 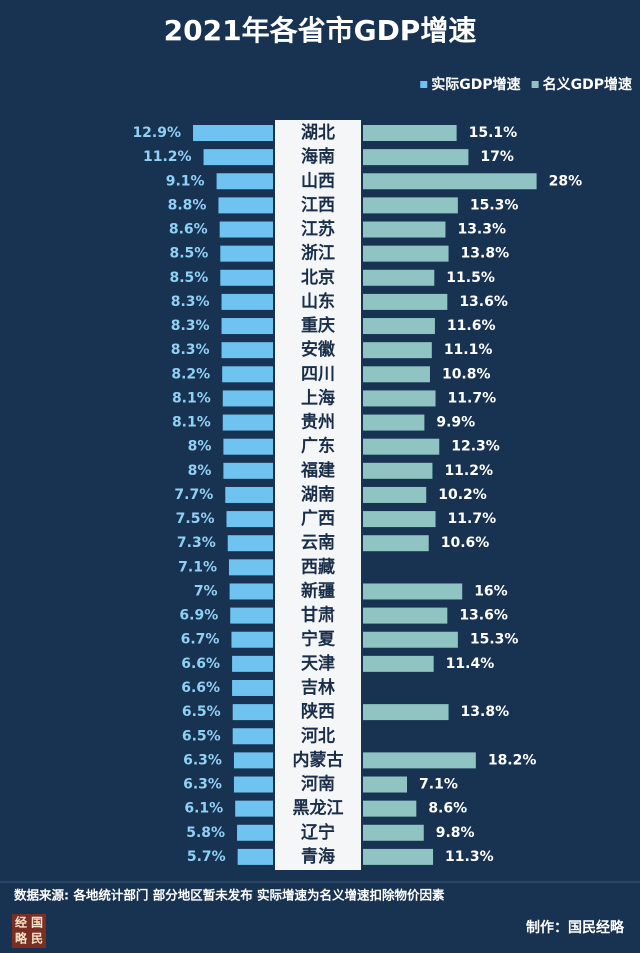 I want to click on legend-swatch, so click(x=424, y=84).